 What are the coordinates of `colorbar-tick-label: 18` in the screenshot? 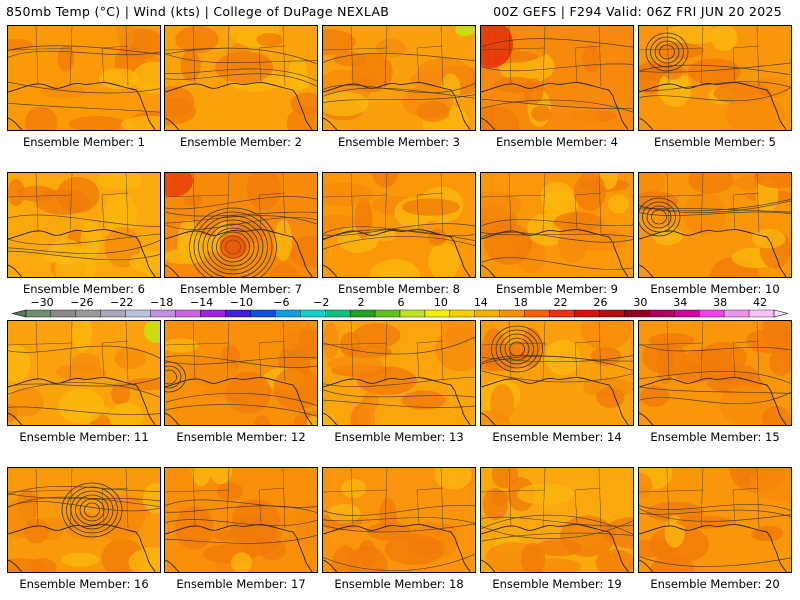 It's located at (521, 302).